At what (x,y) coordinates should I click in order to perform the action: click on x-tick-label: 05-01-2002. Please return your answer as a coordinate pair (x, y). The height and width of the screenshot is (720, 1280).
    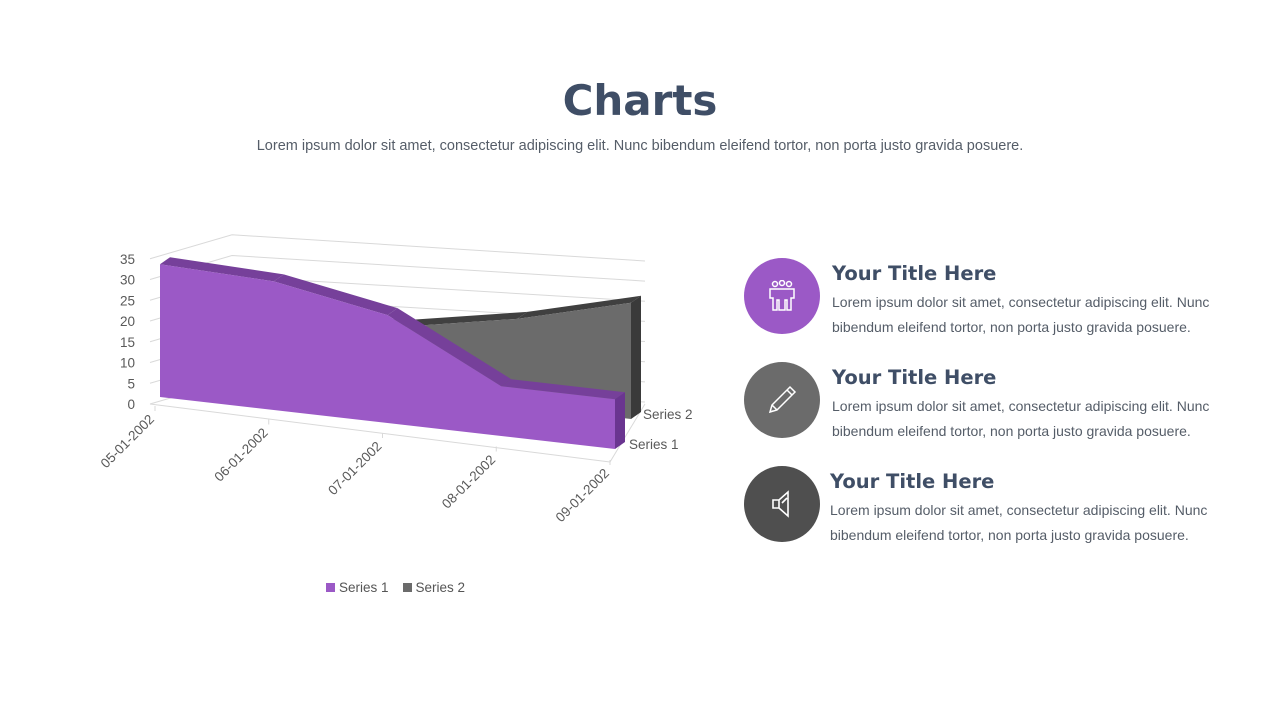
    Looking at the image, I should click on (127, 441).